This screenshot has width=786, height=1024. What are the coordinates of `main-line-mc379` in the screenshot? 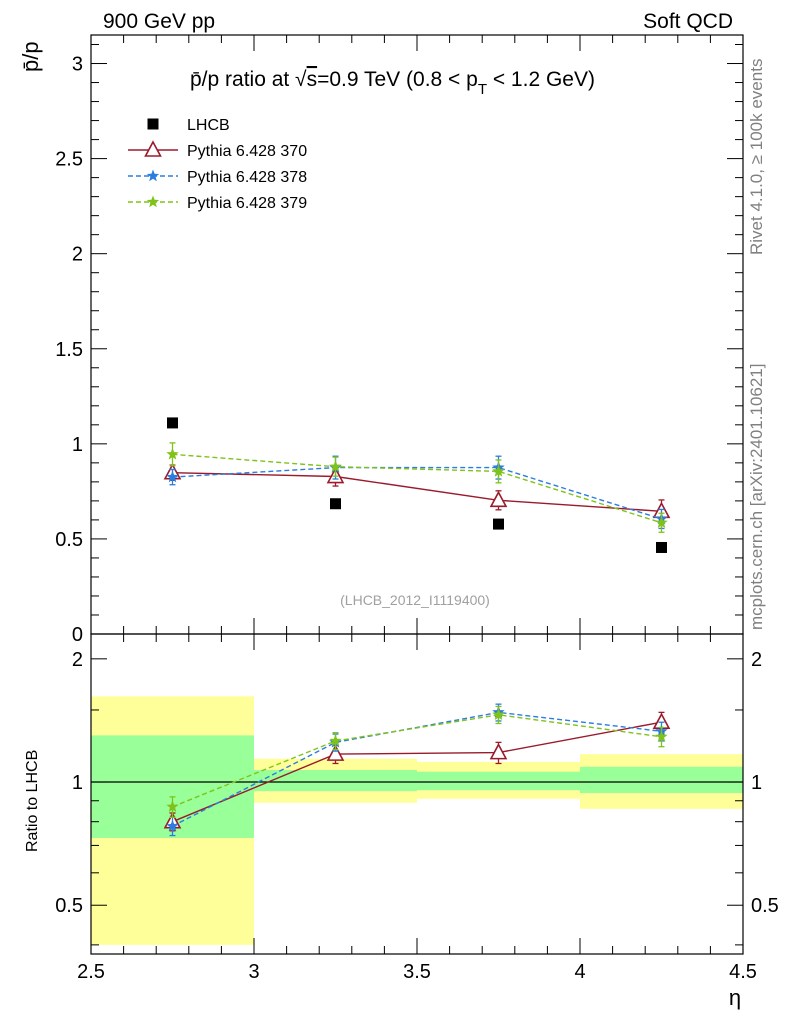 It's located at (417, 488).